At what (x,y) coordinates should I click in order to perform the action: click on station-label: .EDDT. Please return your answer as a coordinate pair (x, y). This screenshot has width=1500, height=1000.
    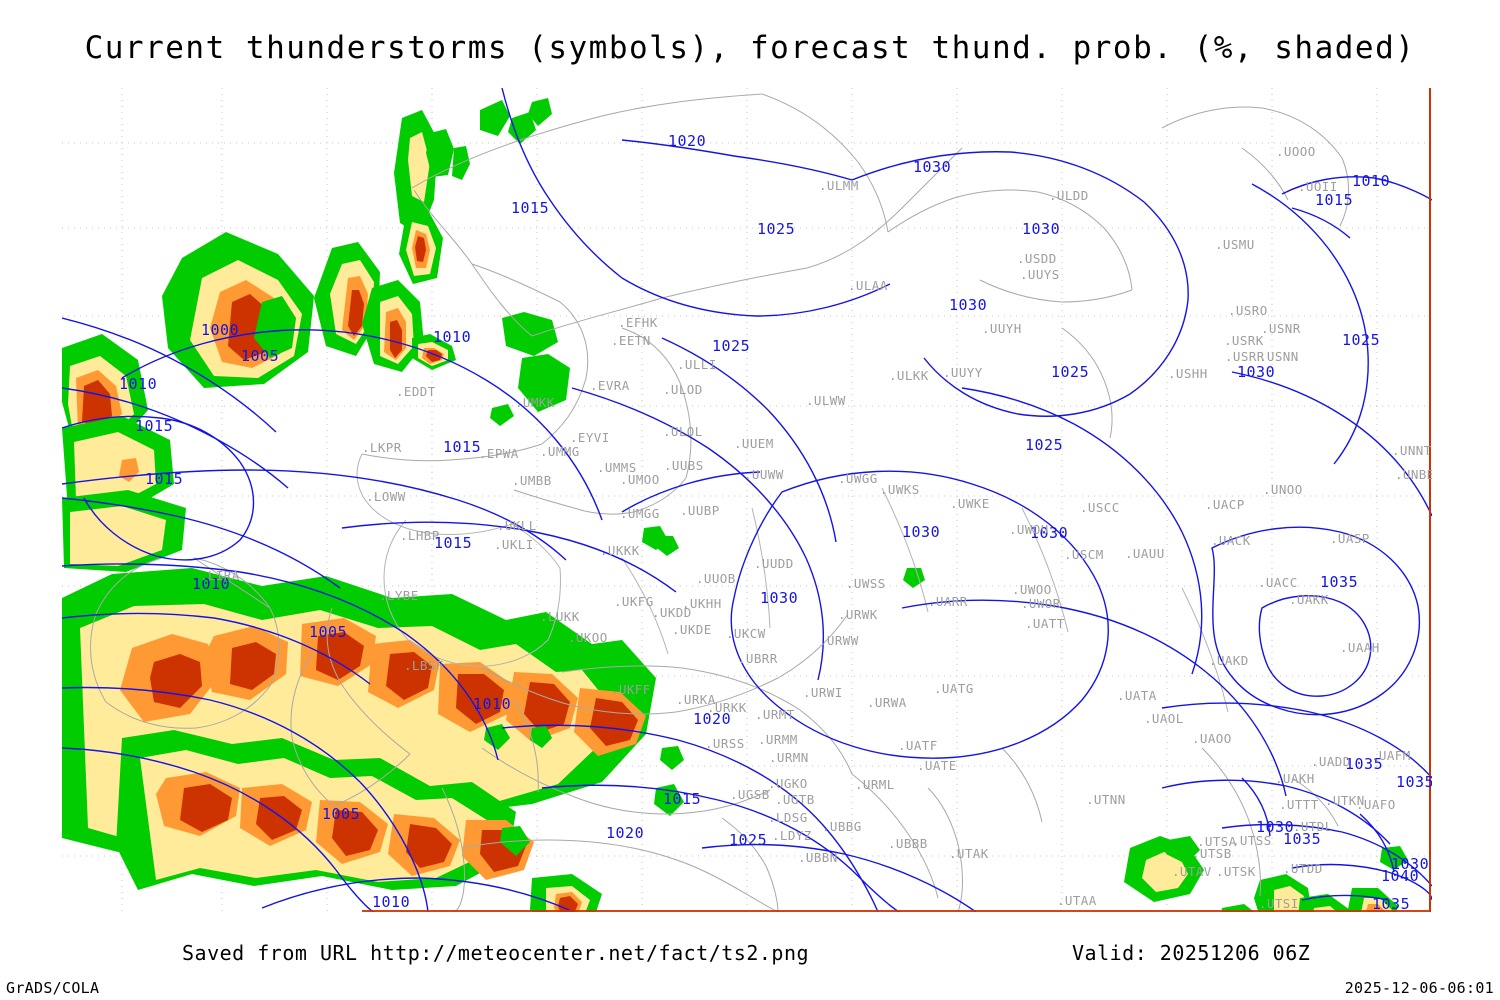
    Looking at the image, I should click on (416, 391).